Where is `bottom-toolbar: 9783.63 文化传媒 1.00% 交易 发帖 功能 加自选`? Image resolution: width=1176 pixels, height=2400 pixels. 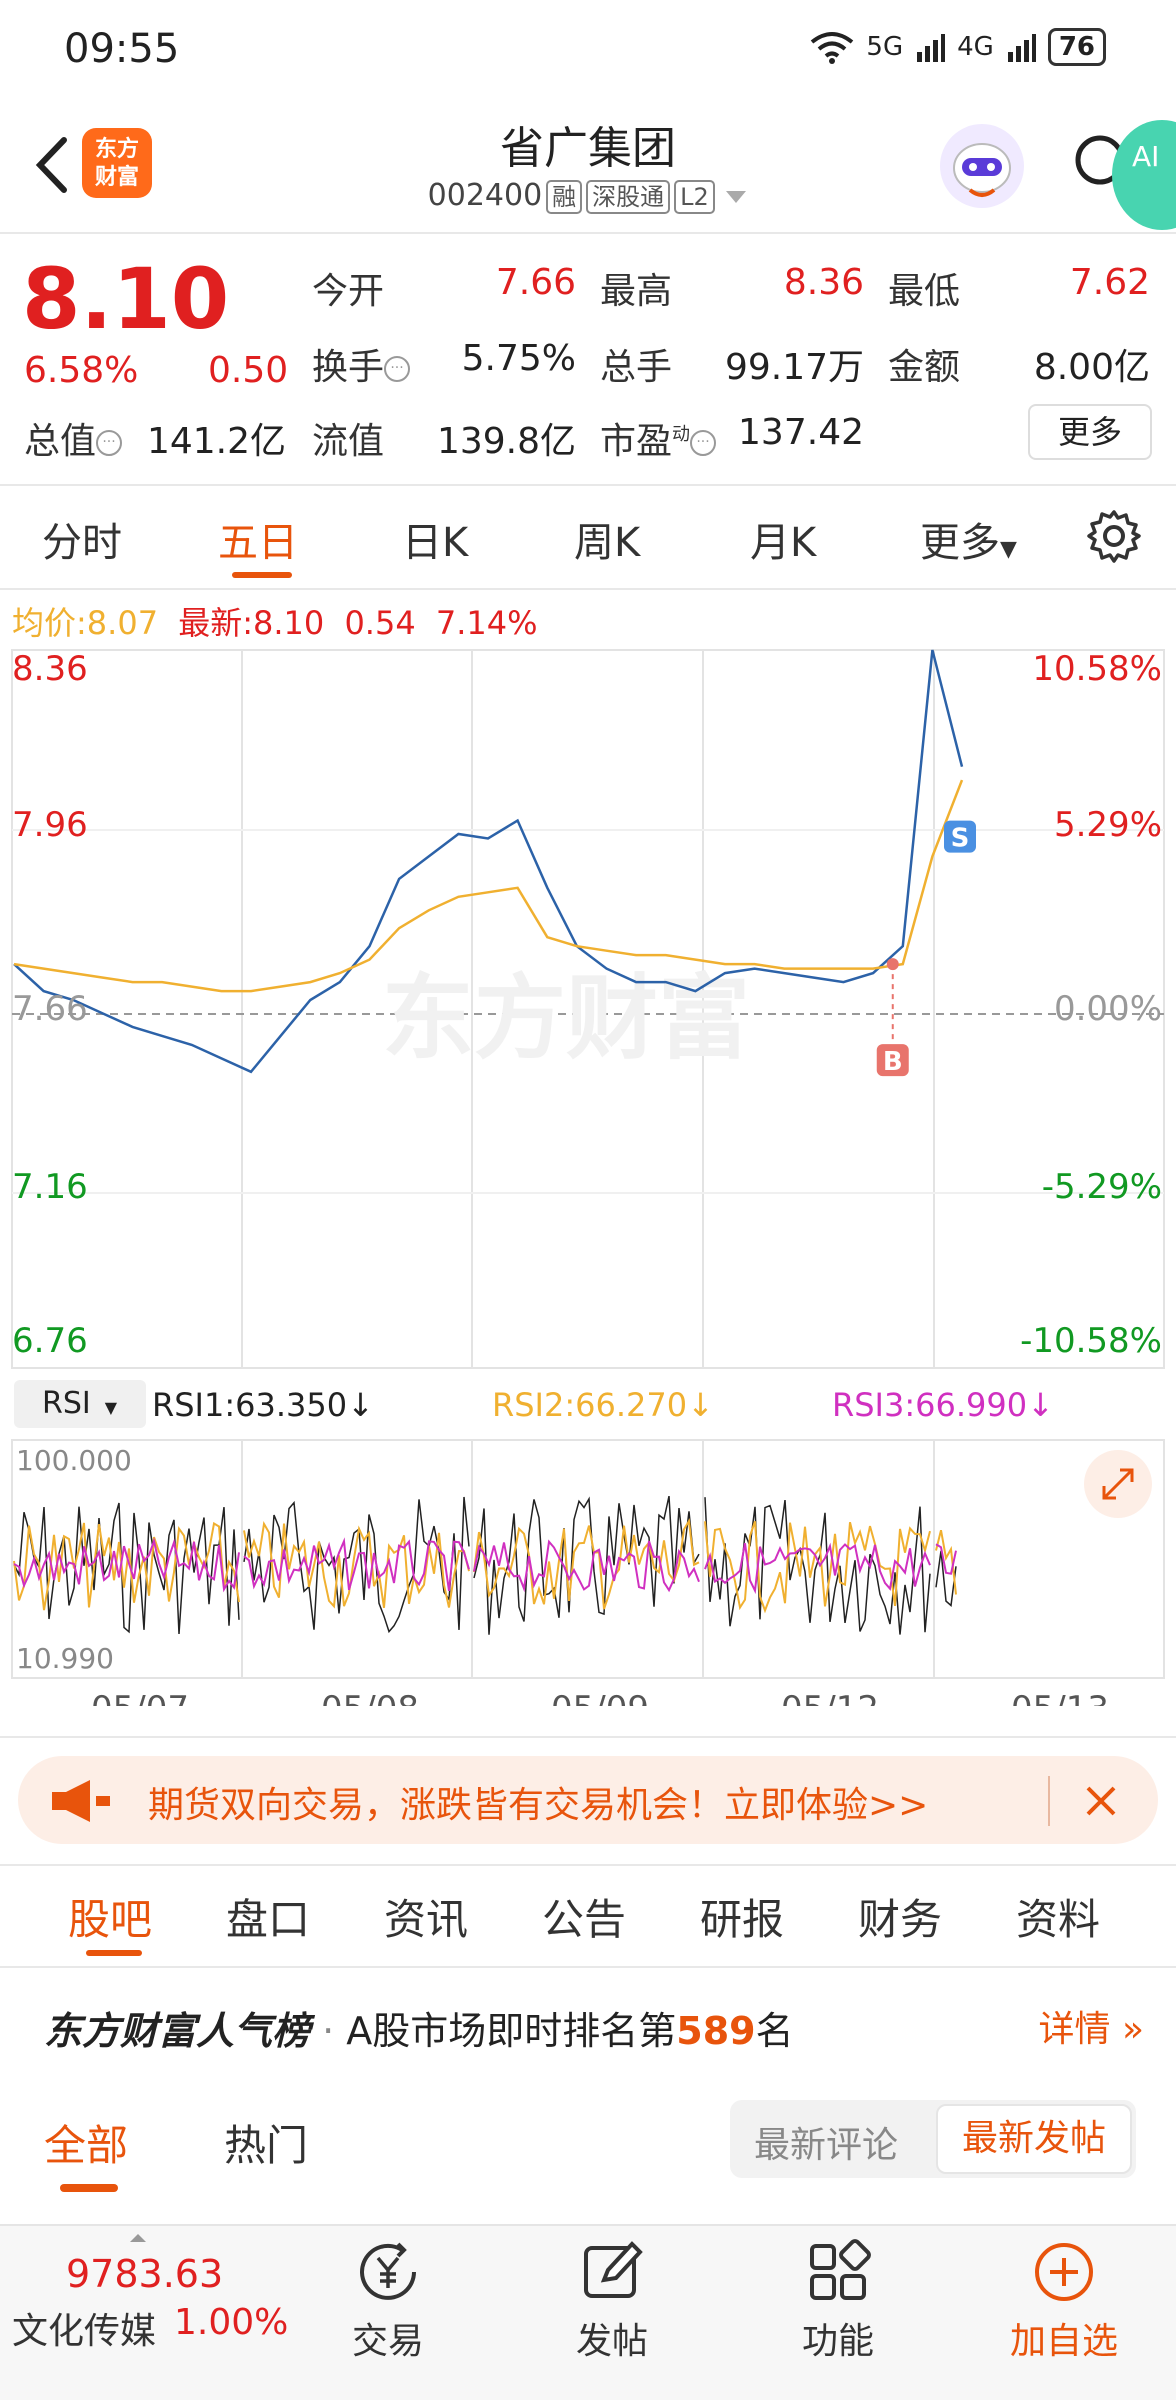
bottom-toolbar: 9783.63 文化传媒 1.00% 交易 发帖 功能 加自选 is located at coordinates (588, 2312).